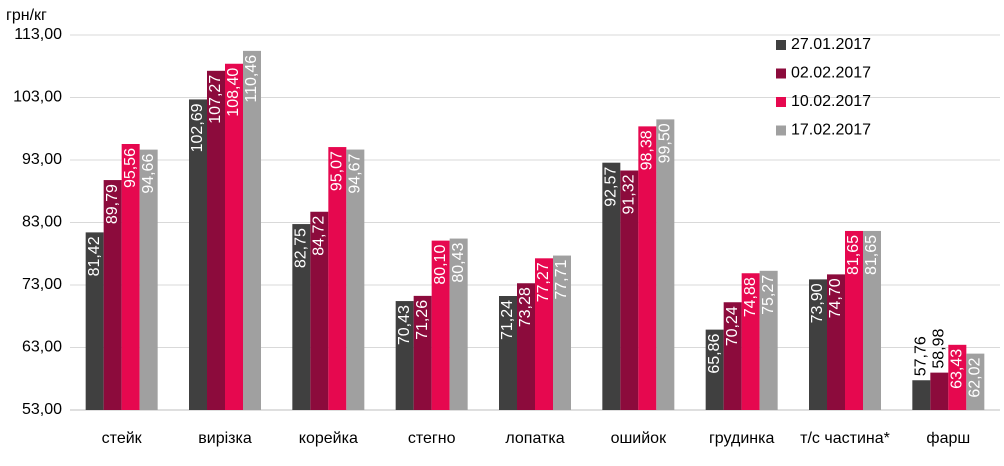 This screenshot has width=1004, height=466. What do you see at coordinates (337, 171) in the screenshot?
I see `value-label: 95,07` at bounding box center [337, 171].